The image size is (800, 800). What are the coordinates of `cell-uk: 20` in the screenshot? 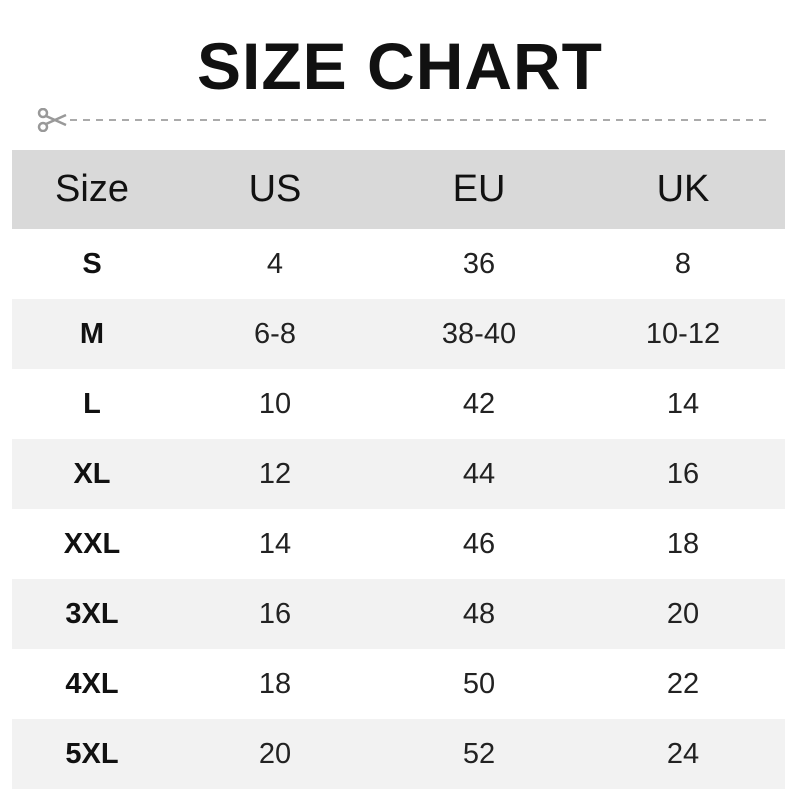 It's located at (683, 613).